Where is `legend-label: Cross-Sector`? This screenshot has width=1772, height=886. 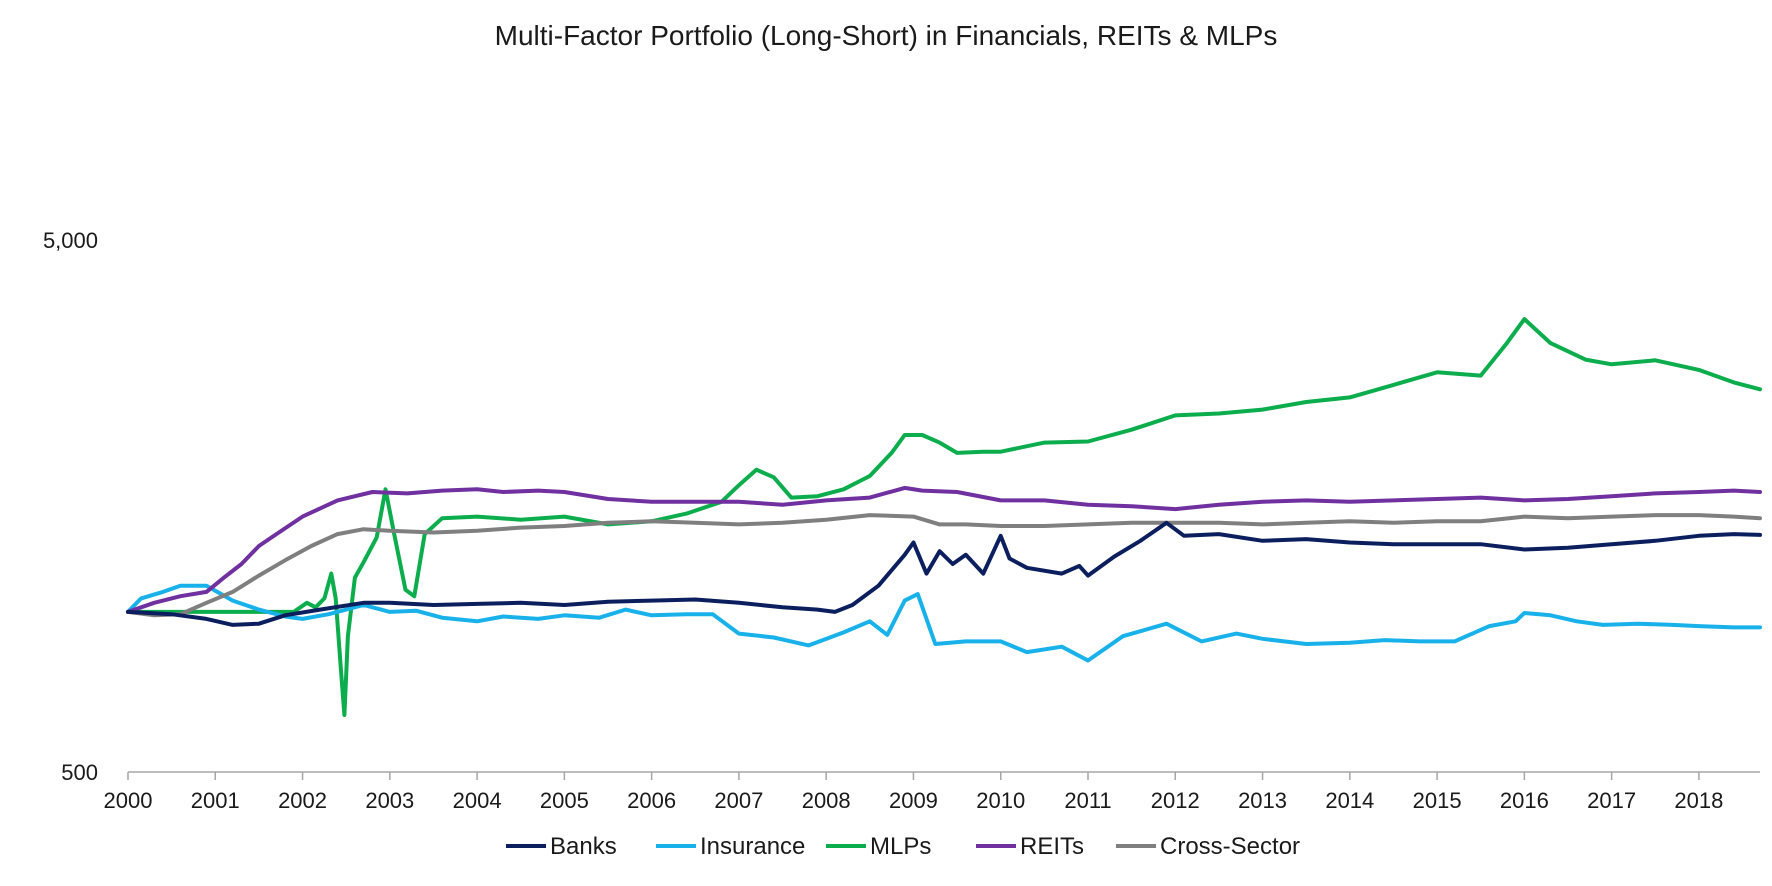
legend-label: Cross-Sector is located at coordinates (1230, 846).